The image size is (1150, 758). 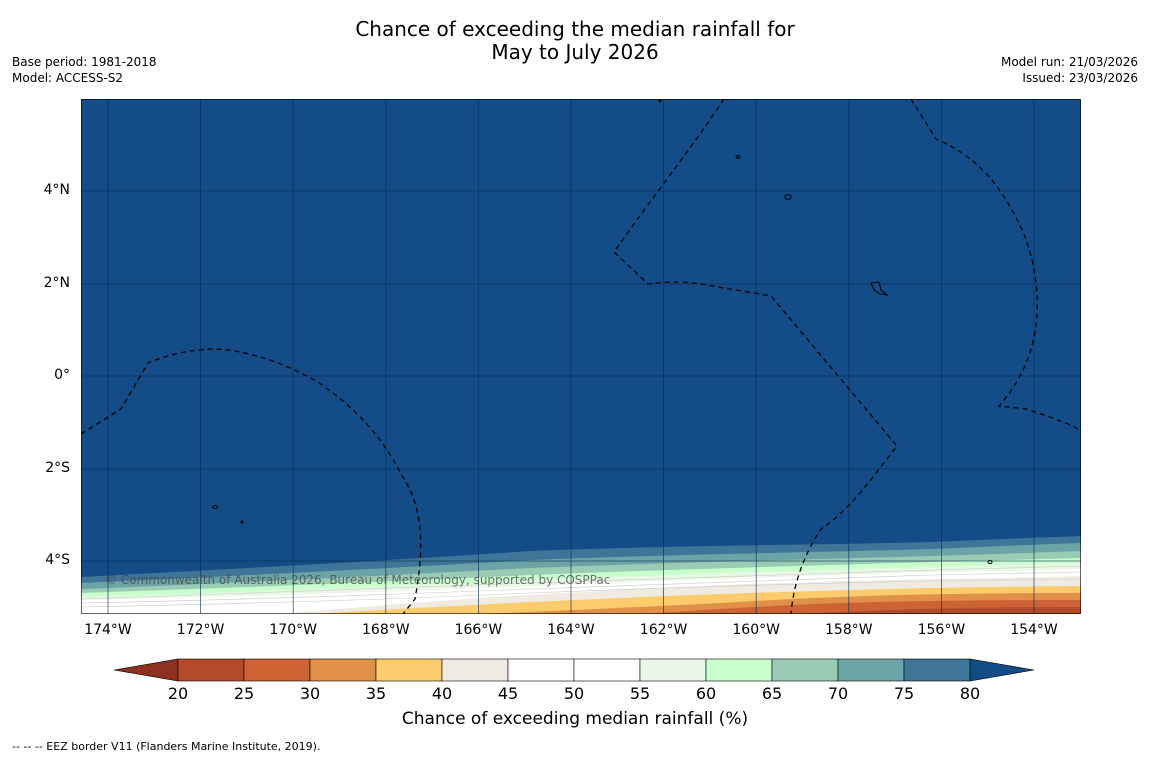 I want to click on title-line-2: May to July 2026, so click(x=575, y=52).